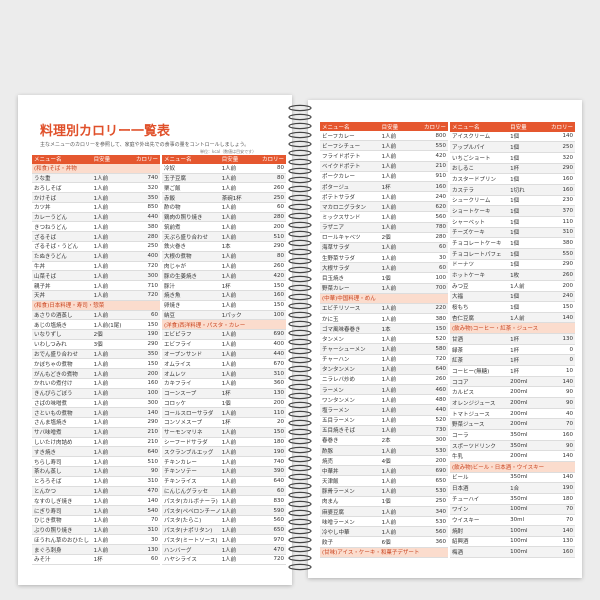 The height and width of the screenshot is (600, 600). What do you see at coordinates (96, 188) in the screenshot?
I see `table-row: おろしそば 1人前 320` at bounding box center [96, 188].